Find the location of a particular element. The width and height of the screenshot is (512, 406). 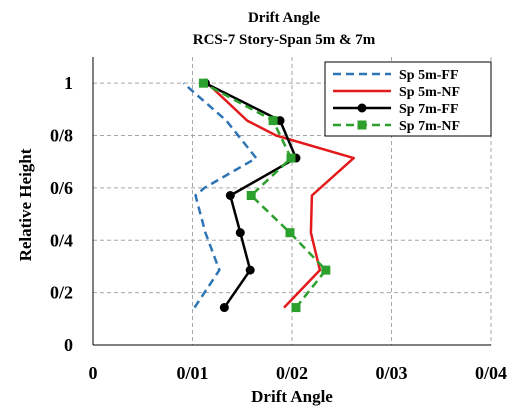

x-tick-label: 0/02 is located at coordinates (292, 373).